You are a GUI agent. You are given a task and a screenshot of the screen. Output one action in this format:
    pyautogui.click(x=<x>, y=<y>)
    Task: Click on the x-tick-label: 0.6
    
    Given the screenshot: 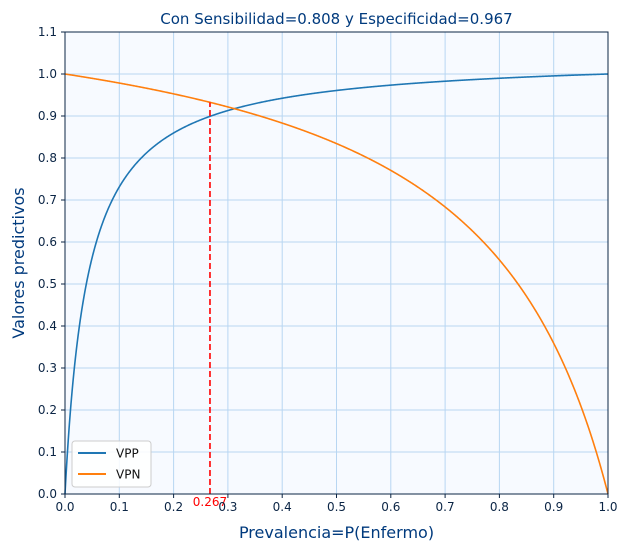 What is the action you would take?
    pyautogui.click(x=390, y=507)
    